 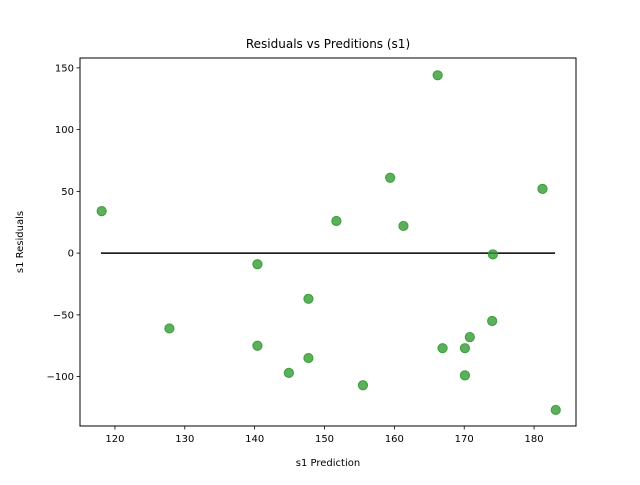 I want to click on y-tick-label: −50, so click(x=63, y=315).